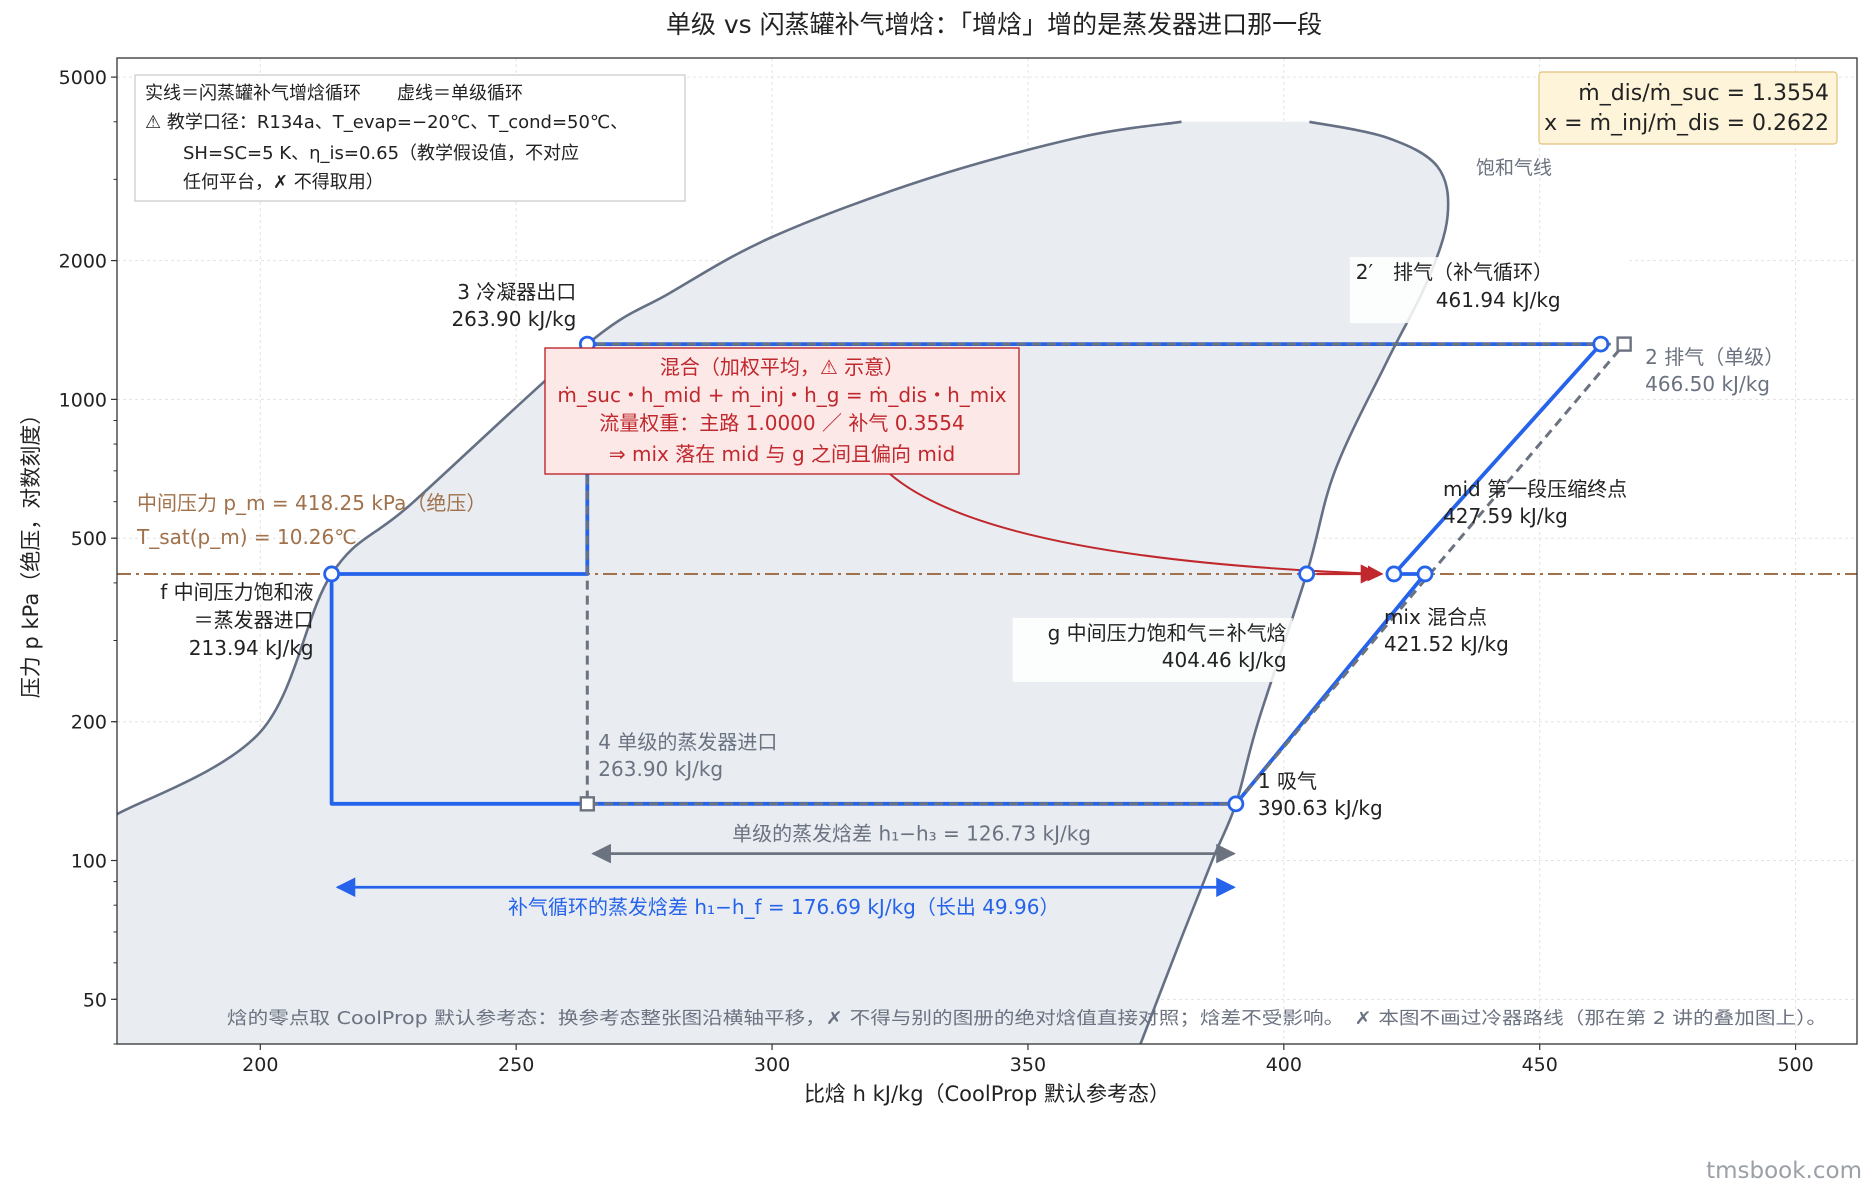 The height and width of the screenshot is (1188, 1872). I want to click on flow-ratio-line-1: ṁ_dis/ṁ_suc = 1.3554, so click(1703, 93).